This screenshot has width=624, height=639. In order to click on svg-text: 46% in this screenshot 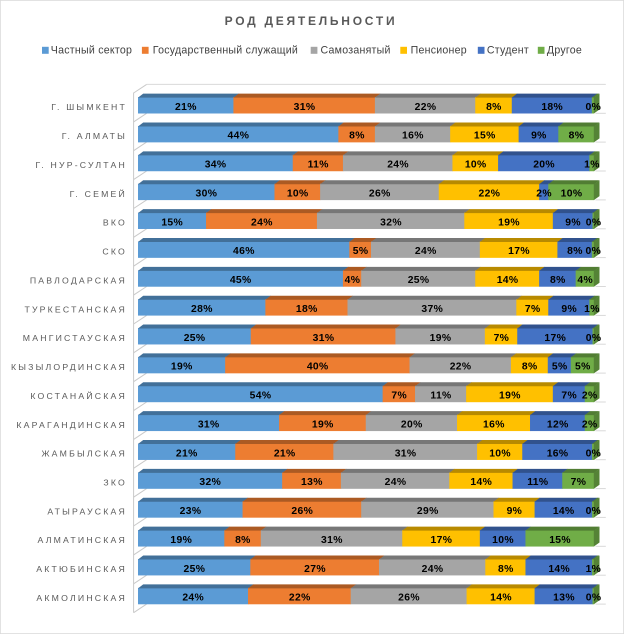, I will do `click(244, 251)`.